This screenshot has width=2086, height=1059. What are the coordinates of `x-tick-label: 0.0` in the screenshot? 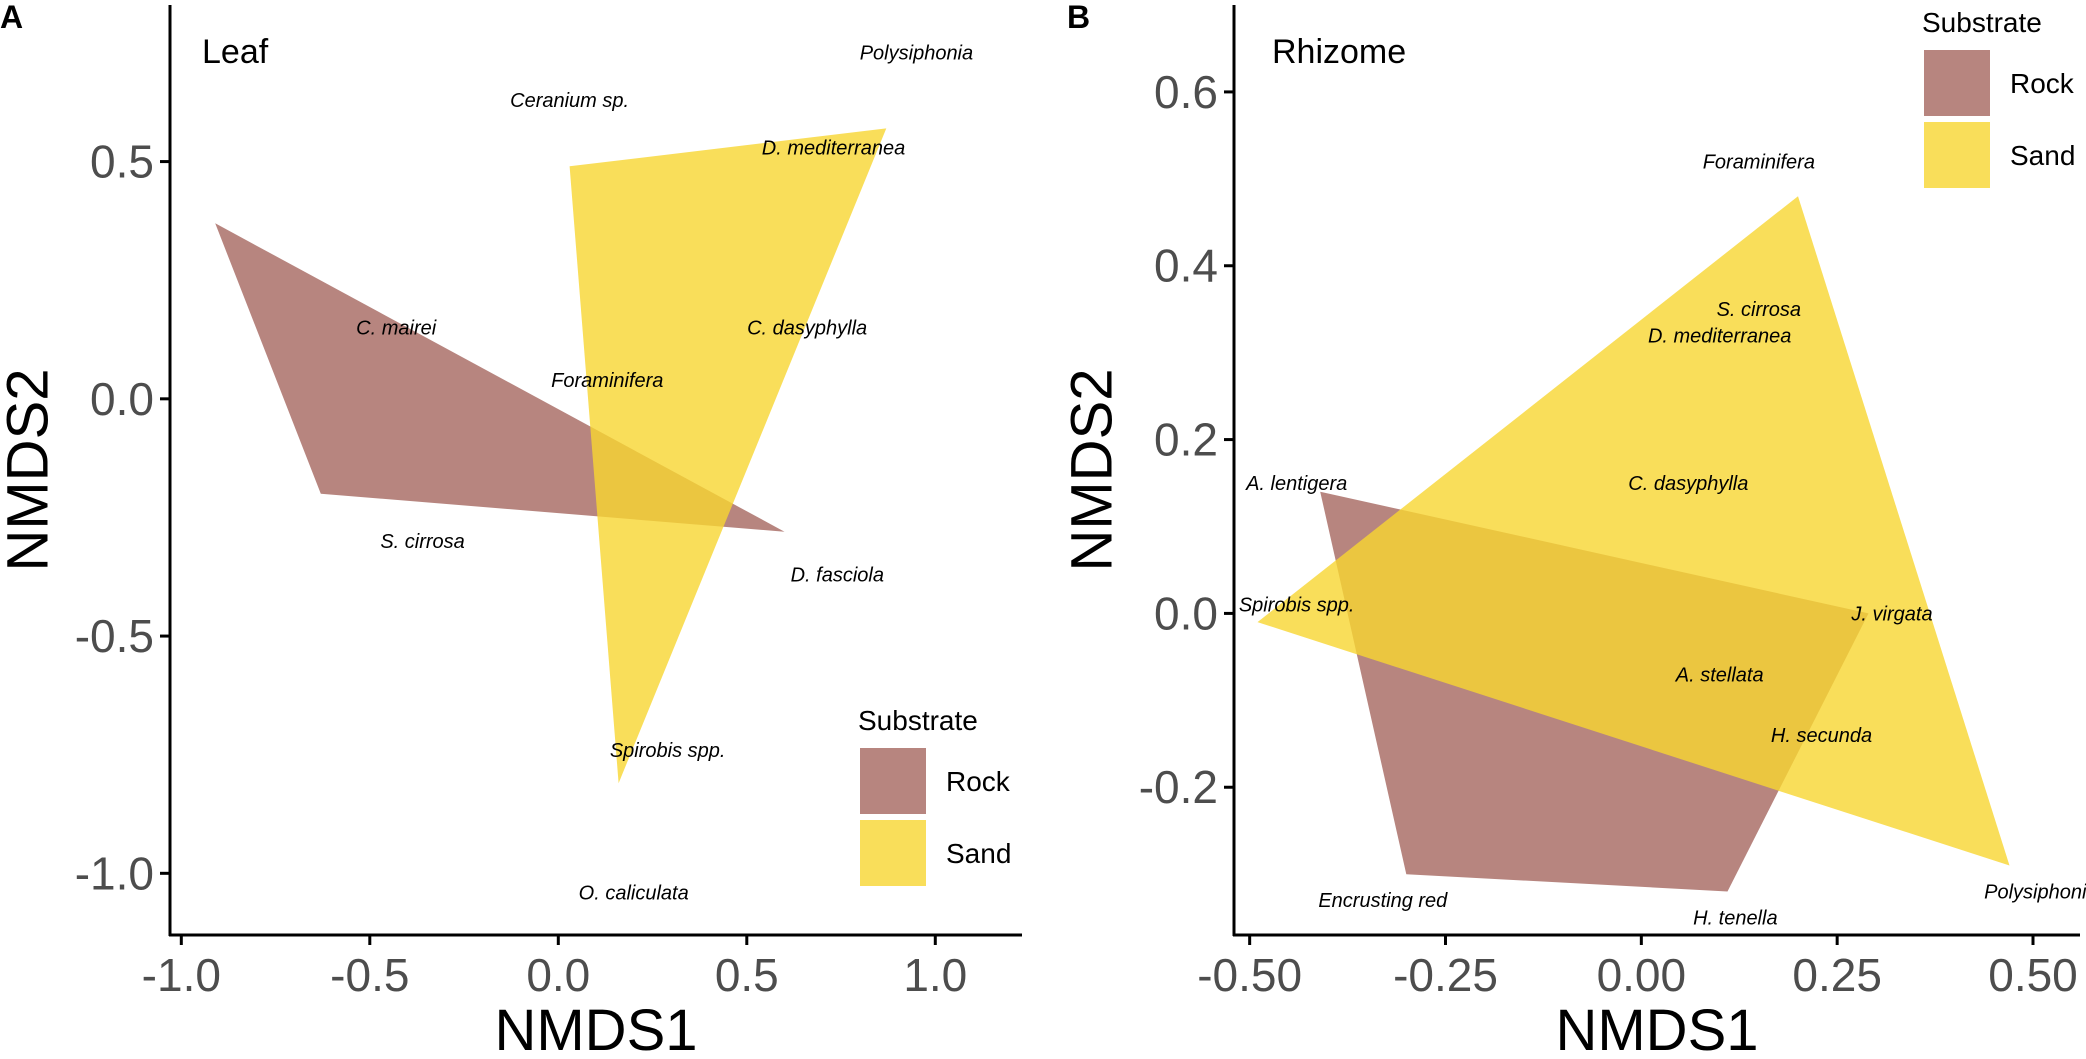 It's located at (558, 975).